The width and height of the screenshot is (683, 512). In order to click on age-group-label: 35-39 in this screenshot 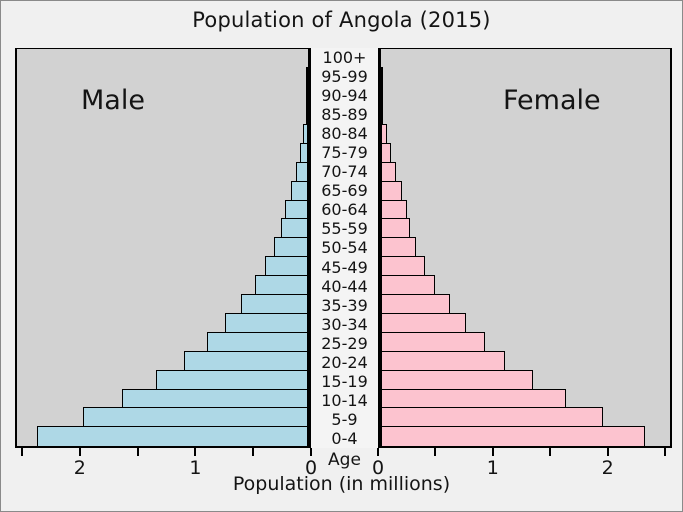, I will do `click(344, 305)`.